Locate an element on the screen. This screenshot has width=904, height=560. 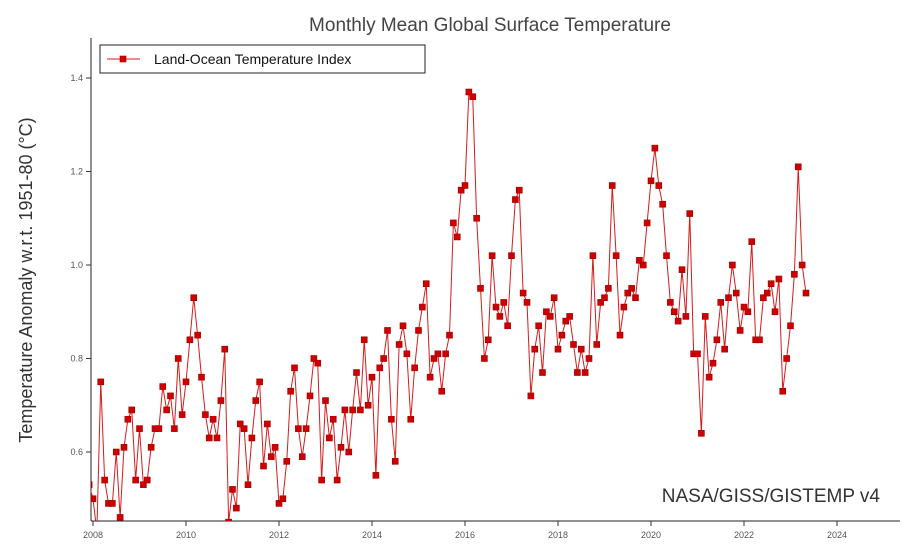
legend: Land-Ocean Temperature Index is located at coordinates (262, 59).